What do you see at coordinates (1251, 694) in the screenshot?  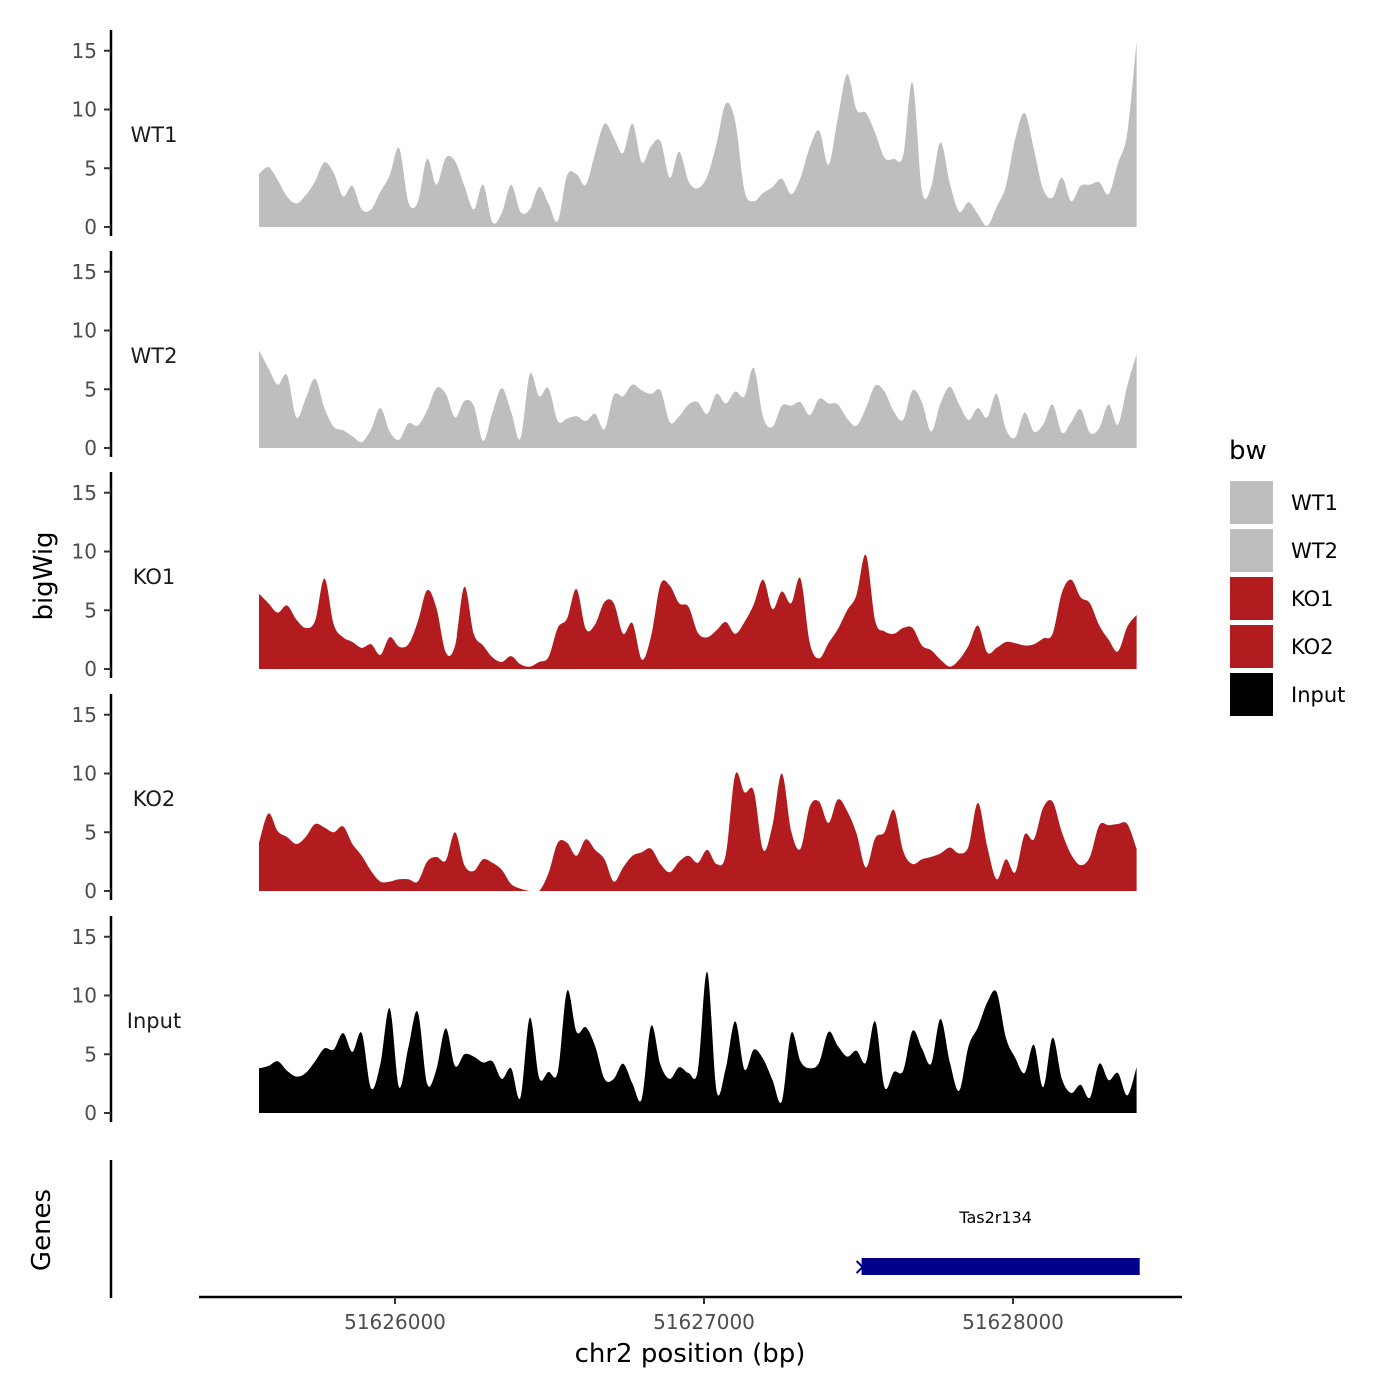 I see `legend-swatch-input` at bounding box center [1251, 694].